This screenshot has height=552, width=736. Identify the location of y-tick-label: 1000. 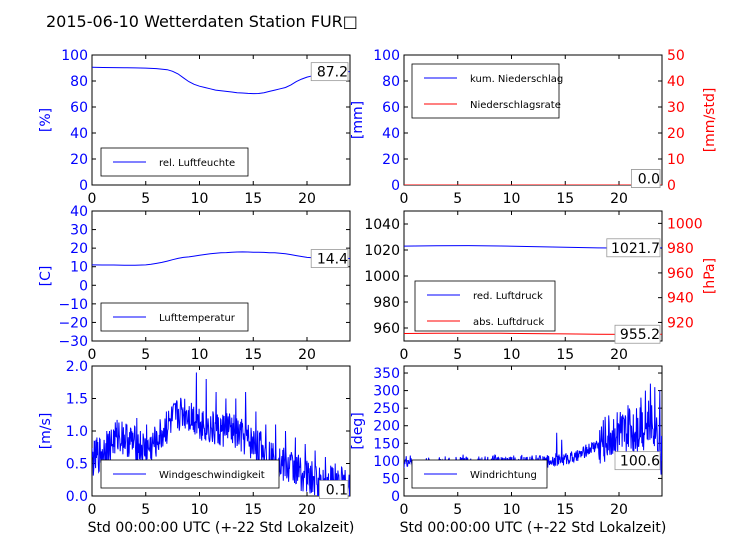
(382, 277).